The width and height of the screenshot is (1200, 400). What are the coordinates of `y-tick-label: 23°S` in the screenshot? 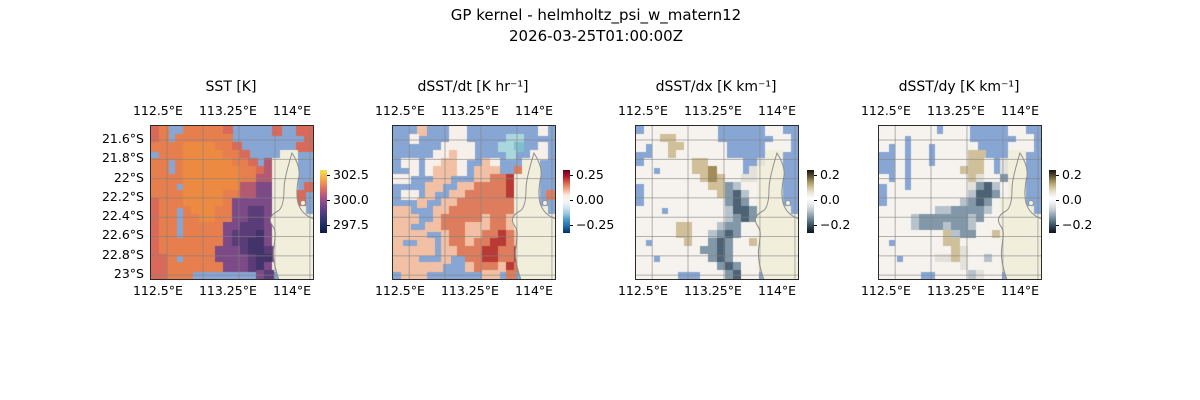 It's located at (128, 274).